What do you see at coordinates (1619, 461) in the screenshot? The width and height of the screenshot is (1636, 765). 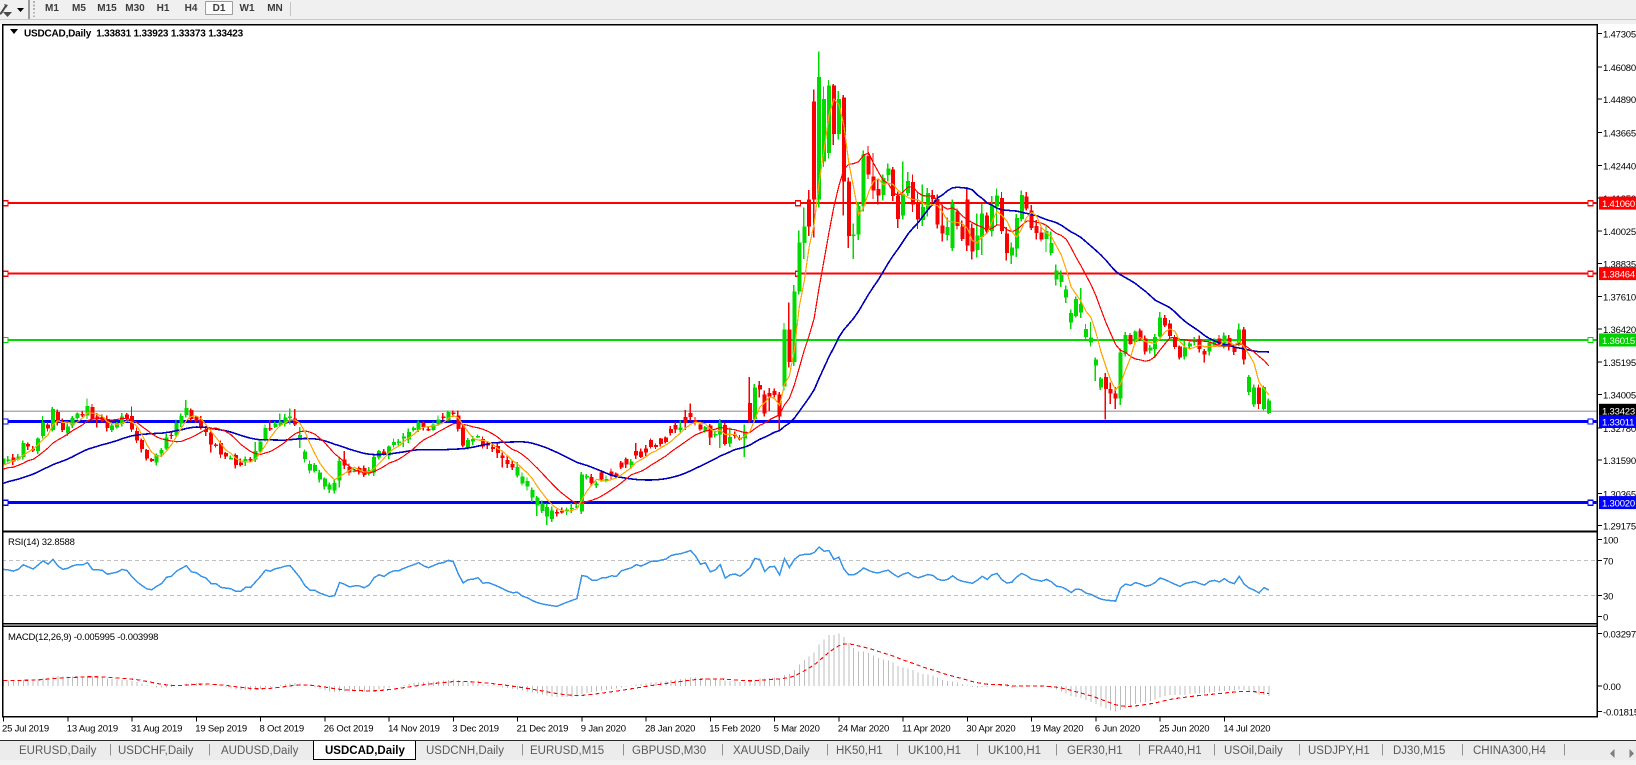 I see `svg-text: 1.31590` at bounding box center [1619, 461].